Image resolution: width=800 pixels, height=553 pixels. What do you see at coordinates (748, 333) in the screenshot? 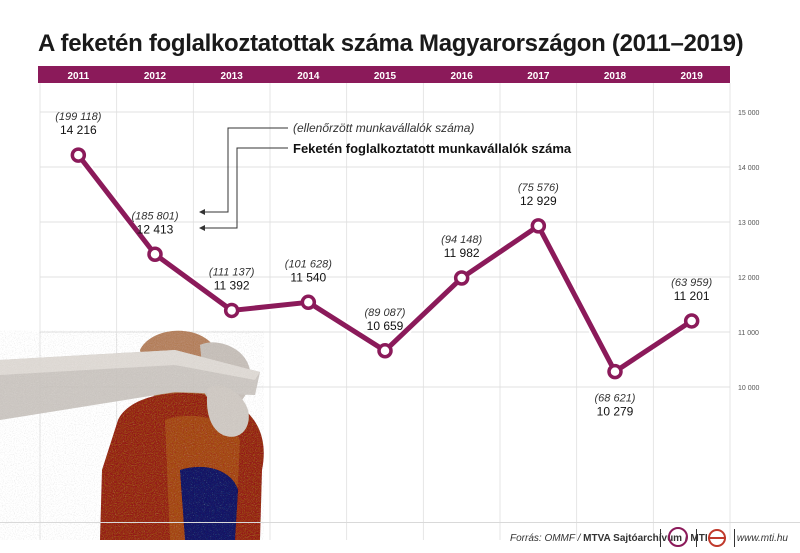
I see `y-tick-label: 11 000` at bounding box center [748, 333].